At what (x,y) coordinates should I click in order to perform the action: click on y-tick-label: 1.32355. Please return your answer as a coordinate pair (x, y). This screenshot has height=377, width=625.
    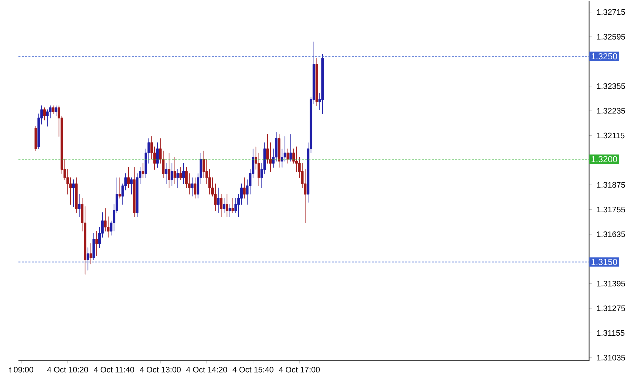
    Looking at the image, I should click on (611, 87).